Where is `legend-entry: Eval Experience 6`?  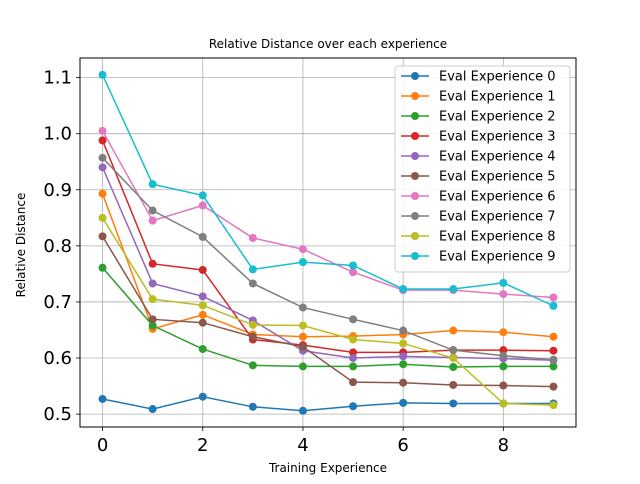 legend-entry: Eval Experience 6 is located at coordinates (478, 197).